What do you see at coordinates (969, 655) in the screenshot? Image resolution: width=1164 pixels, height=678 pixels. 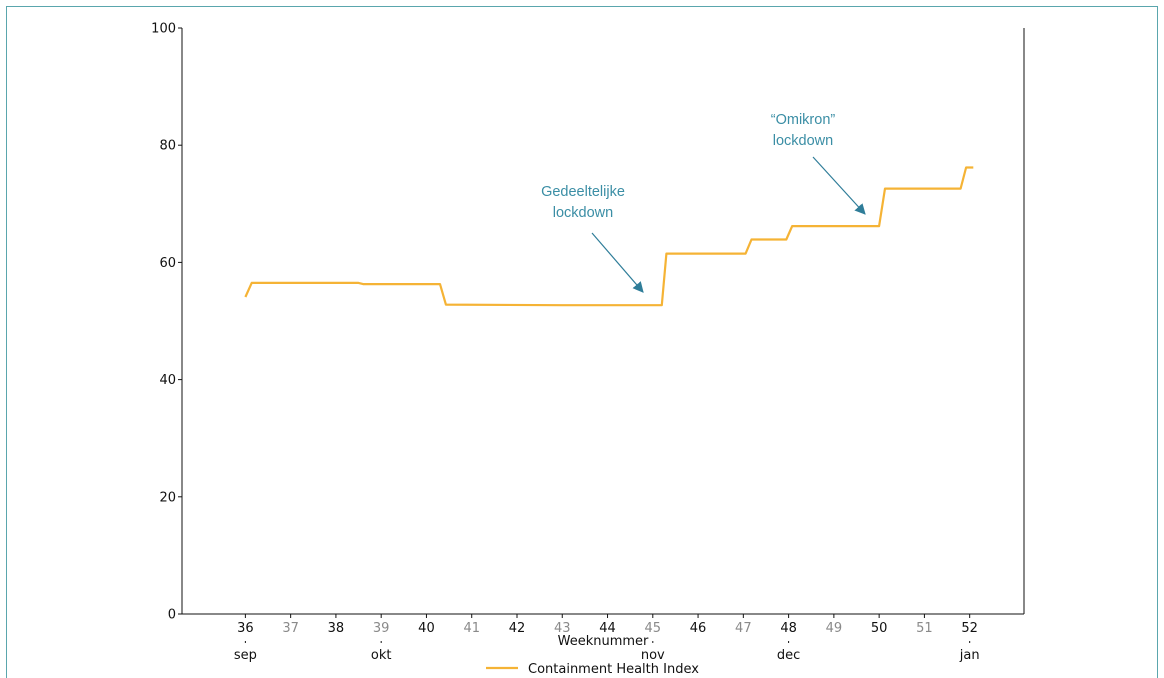 I see `month-label: jan` at bounding box center [969, 655].